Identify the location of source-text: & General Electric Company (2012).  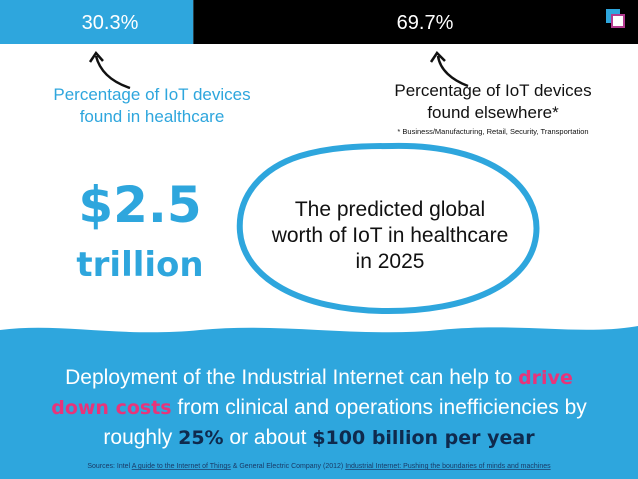
(288, 466).